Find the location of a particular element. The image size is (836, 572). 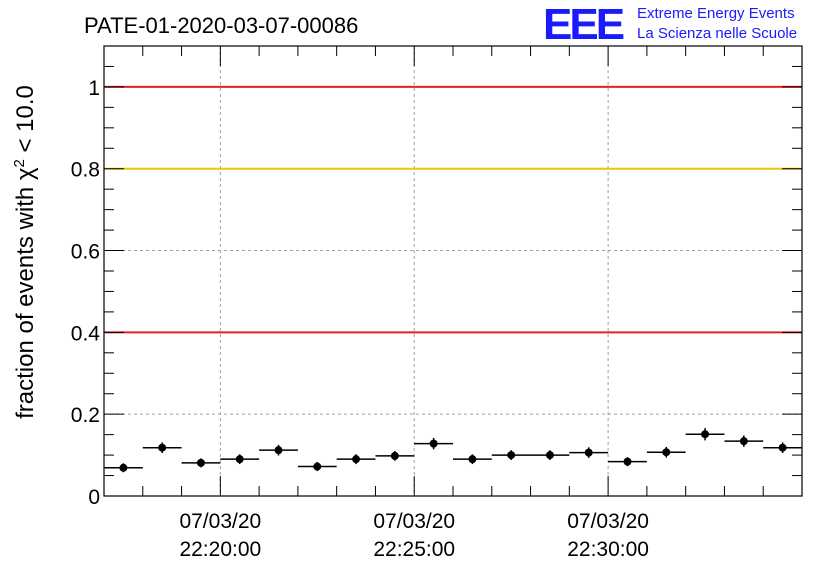

x-tick-label-time: 22:25:00 is located at coordinates (414, 549).